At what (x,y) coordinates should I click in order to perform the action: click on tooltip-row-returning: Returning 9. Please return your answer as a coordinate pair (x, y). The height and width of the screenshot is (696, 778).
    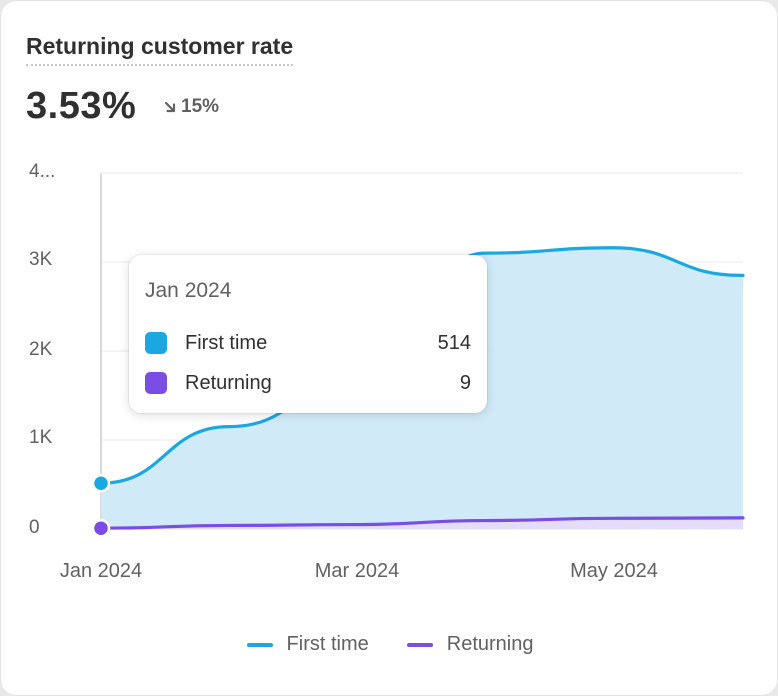
    Looking at the image, I should click on (308, 383).